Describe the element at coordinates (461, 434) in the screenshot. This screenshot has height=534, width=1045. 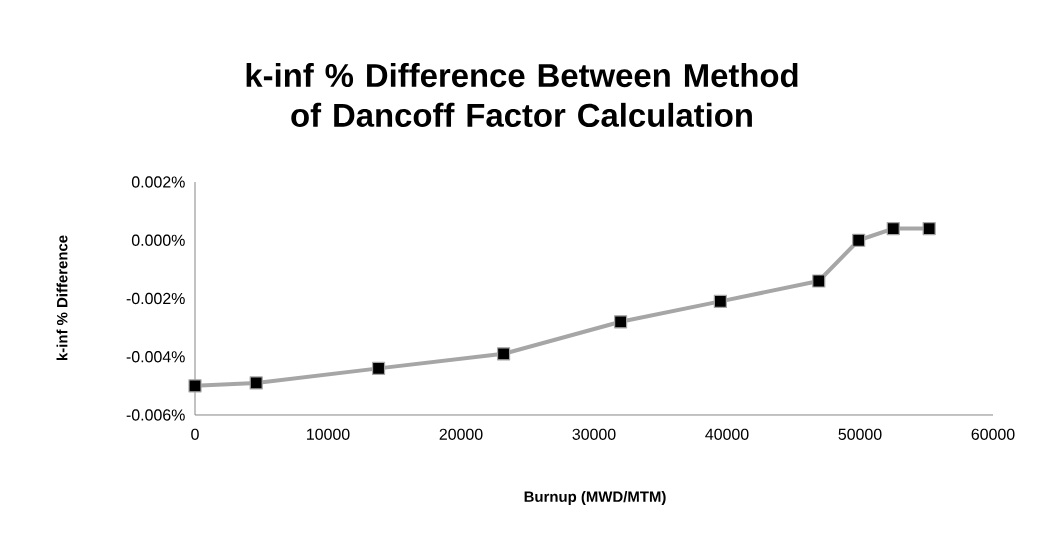
I see `x-tick-label: 20000` at that location.